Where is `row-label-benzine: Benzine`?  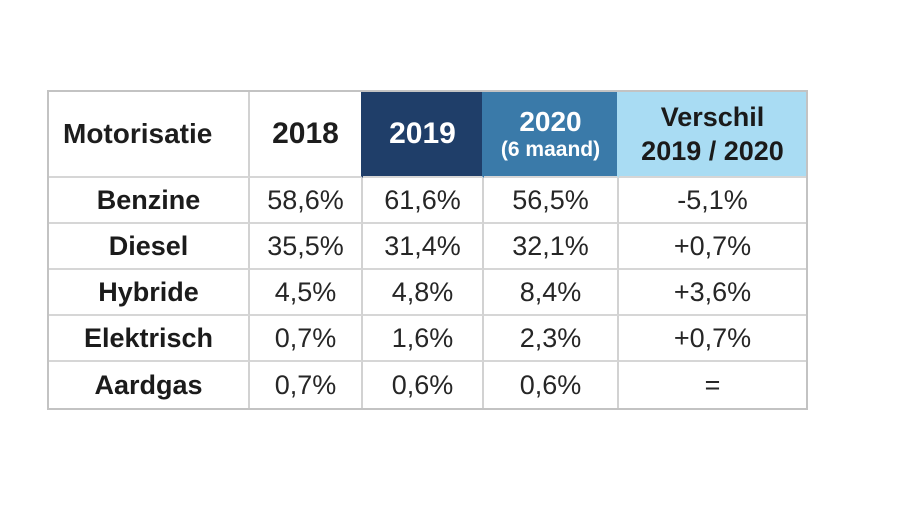 row-label-benzine: Benzine is located at coordinates (149, 201).